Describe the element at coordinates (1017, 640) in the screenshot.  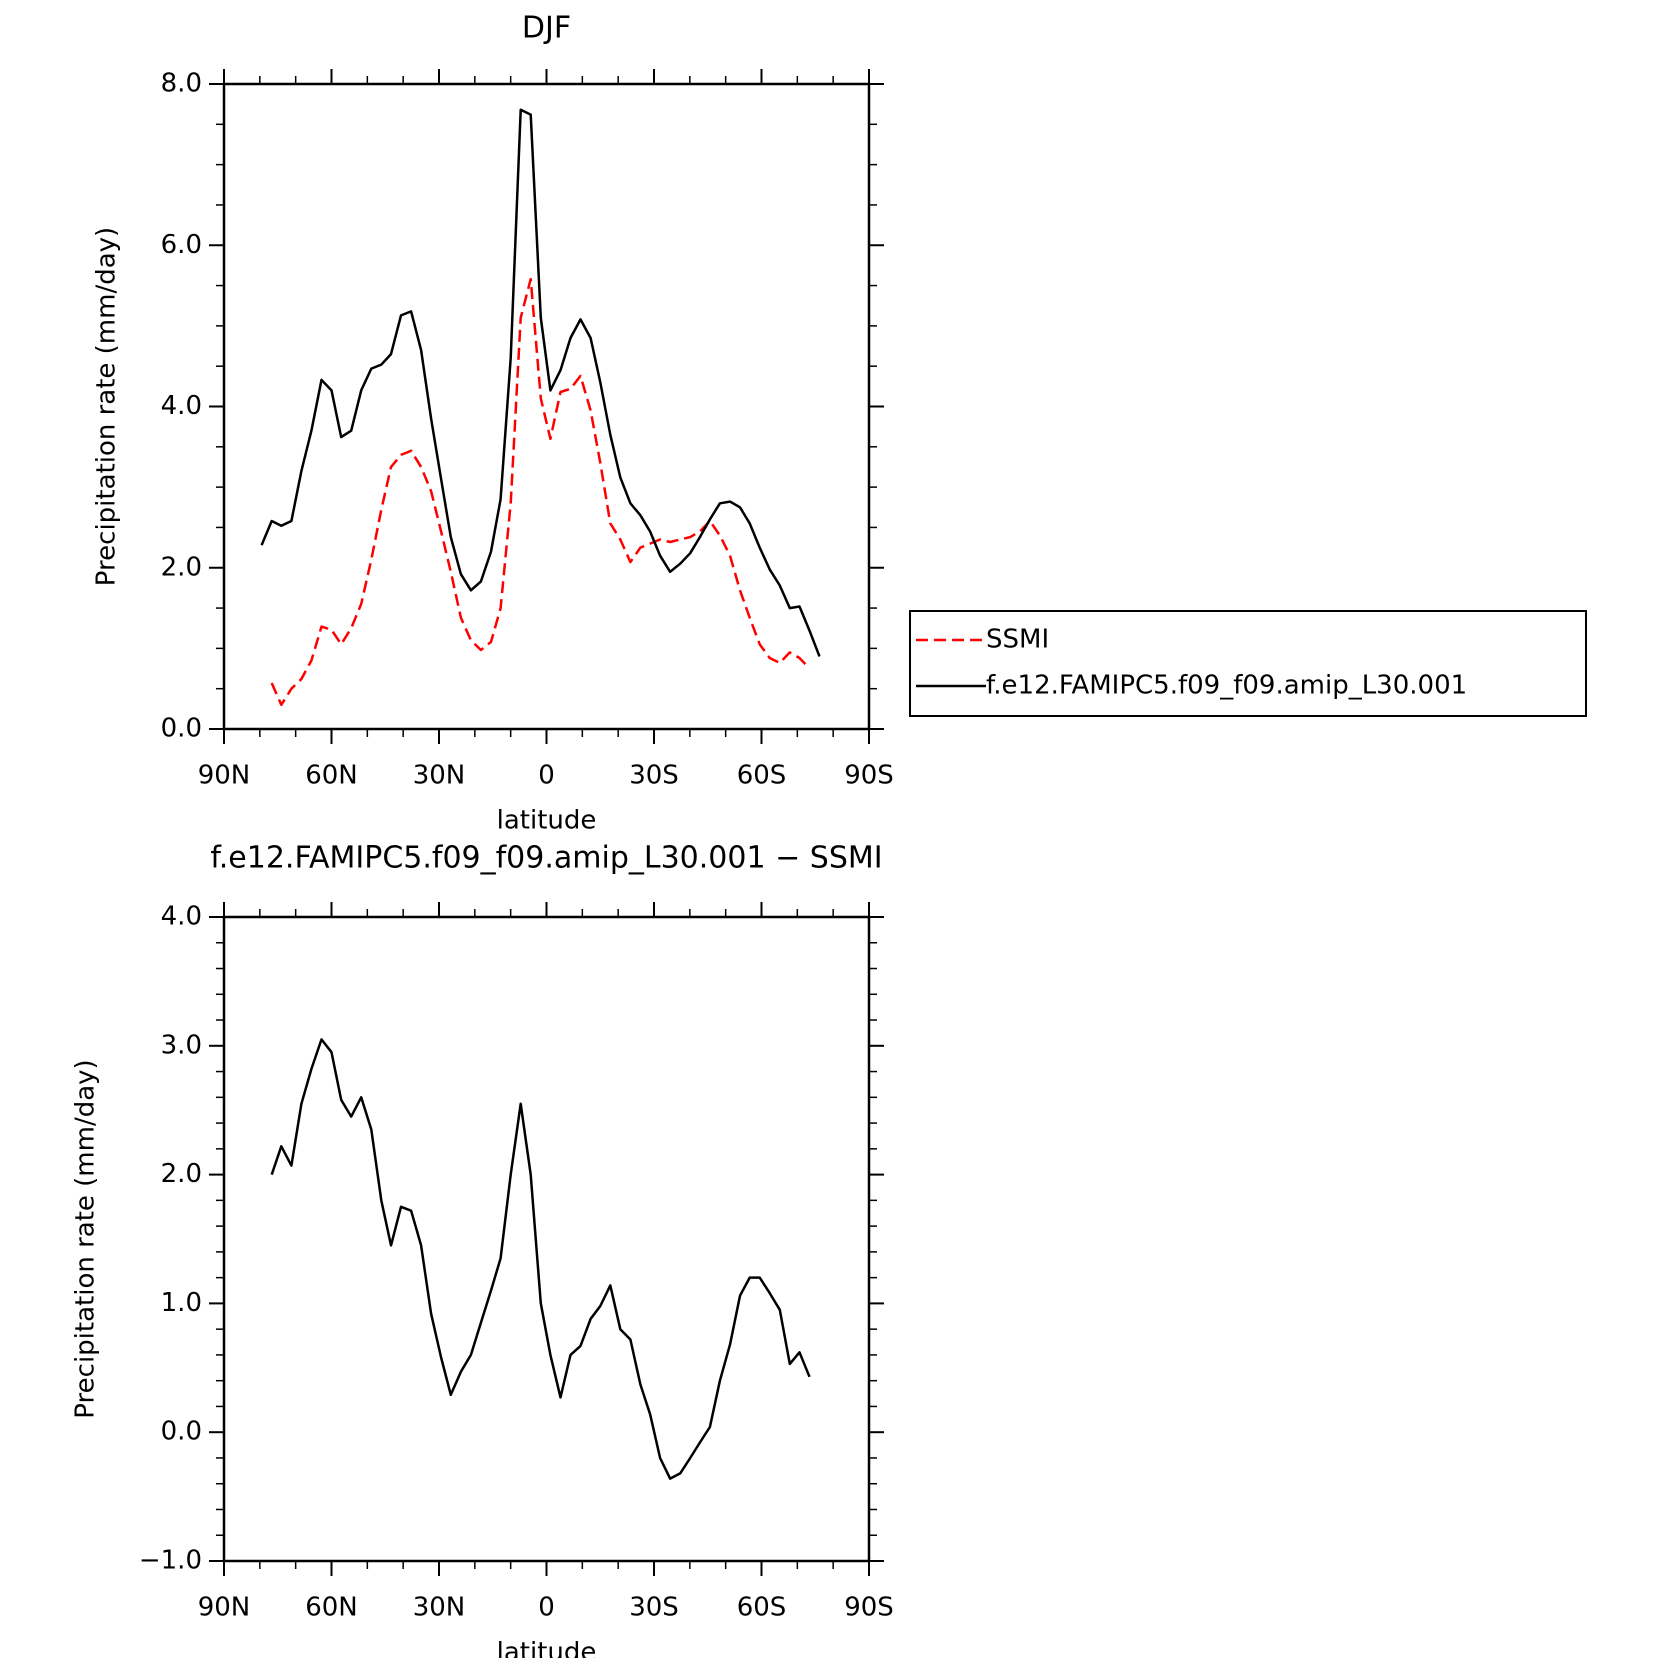
I see `legend-label: SSMI` at that location.